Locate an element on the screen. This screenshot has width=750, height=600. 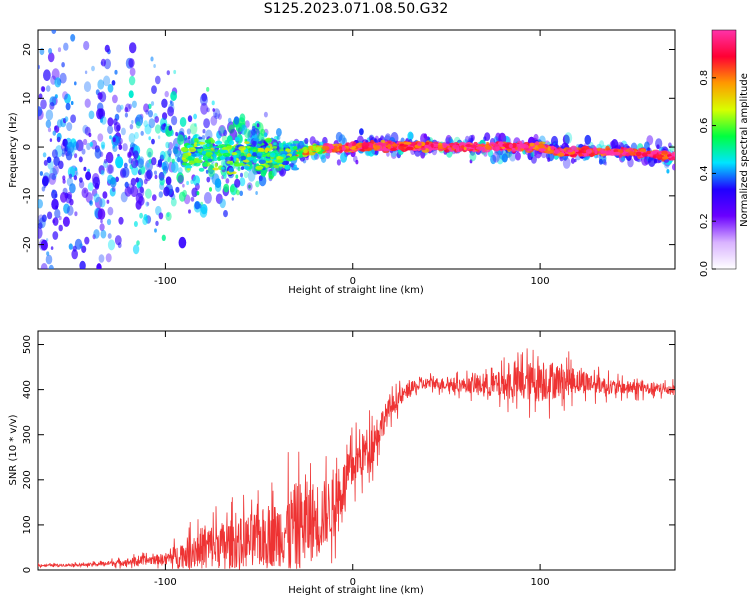
snr-ytick-label: 100 is located at coordinates (27, 524).